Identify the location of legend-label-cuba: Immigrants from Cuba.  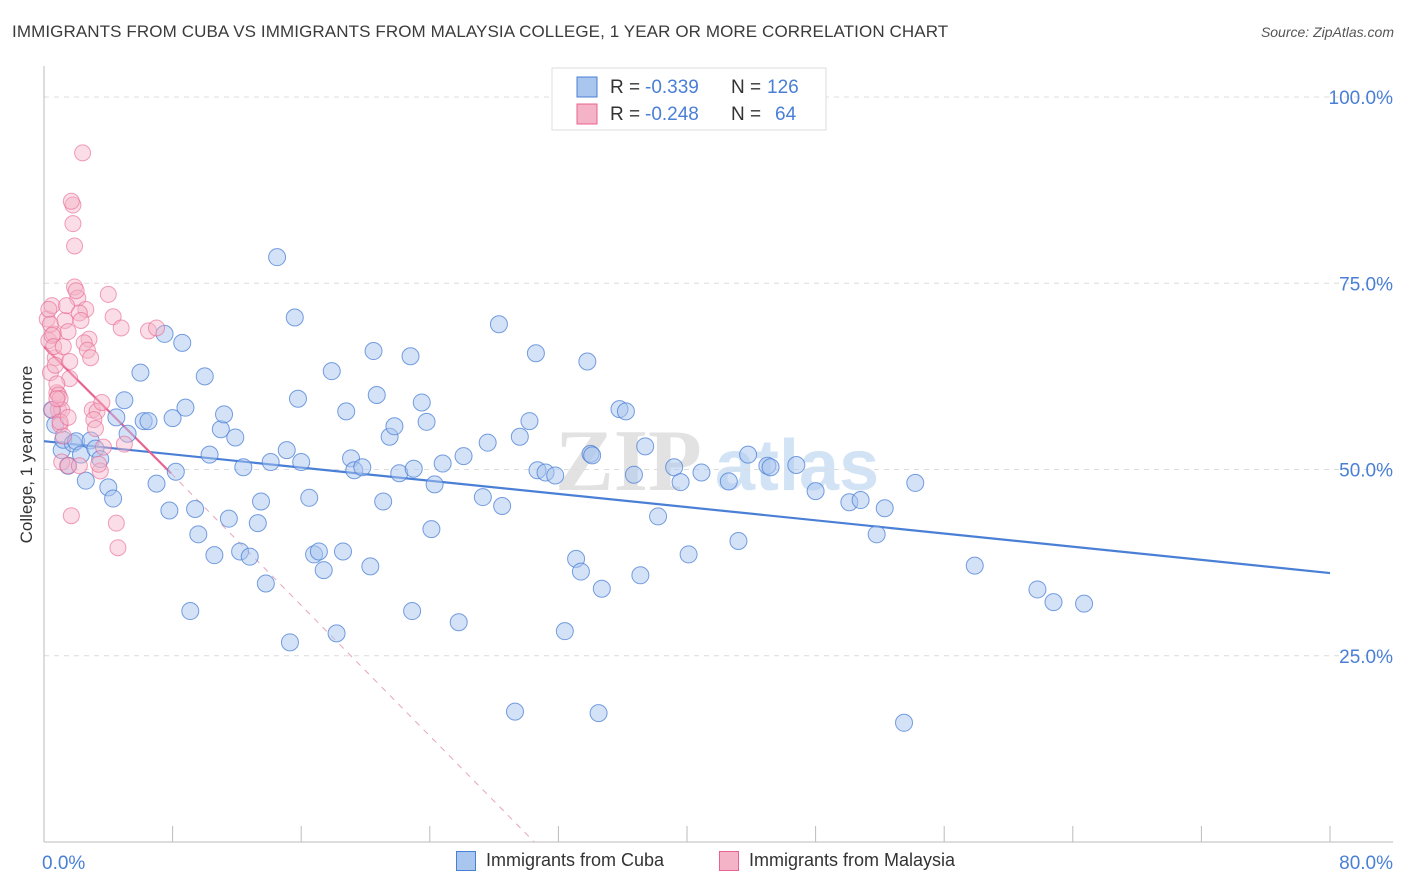
(575, 860).